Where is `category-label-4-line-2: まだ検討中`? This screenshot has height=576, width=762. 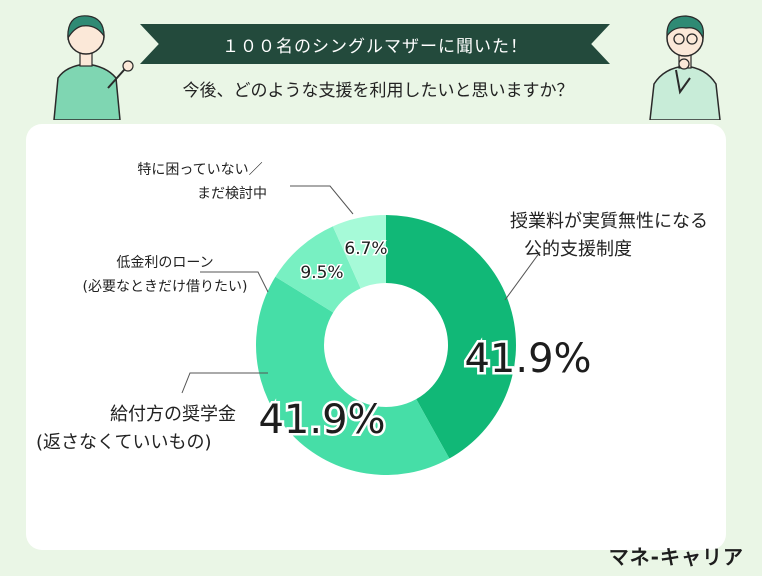
category-label-4-line-2: まだ検討中 is located at coordinates (232, 194).